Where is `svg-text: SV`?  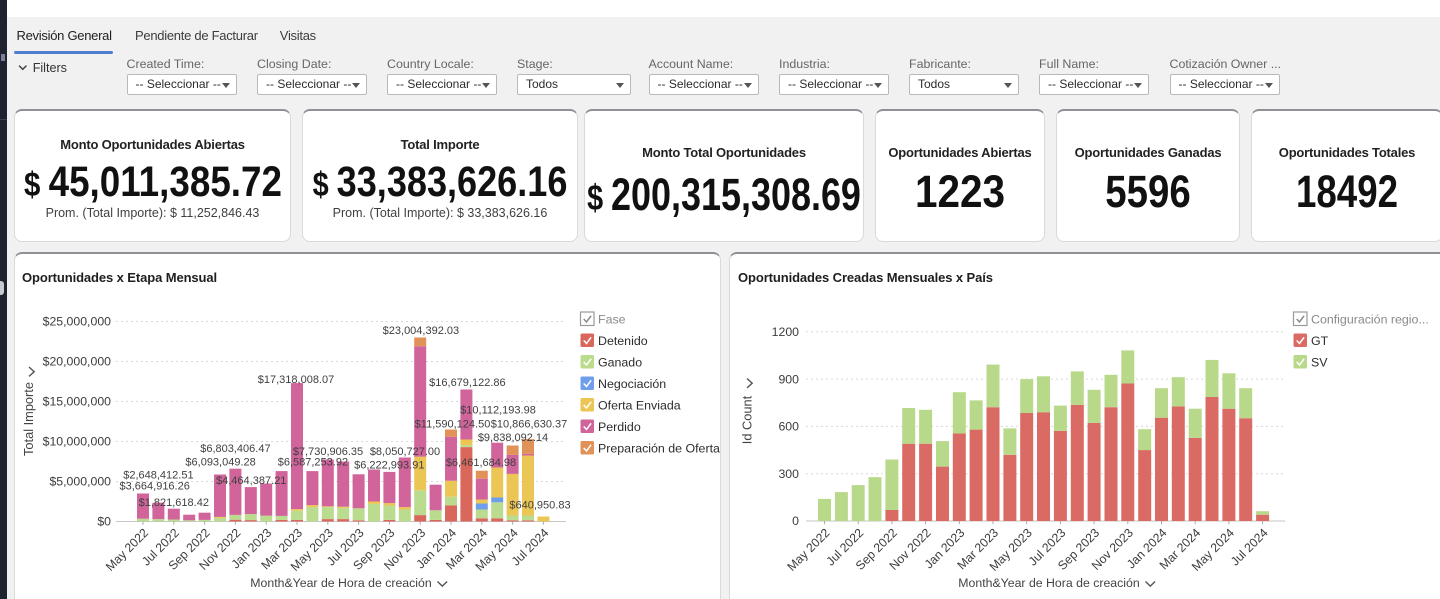
svg-text: SV is located at coordinates (1319, 363).